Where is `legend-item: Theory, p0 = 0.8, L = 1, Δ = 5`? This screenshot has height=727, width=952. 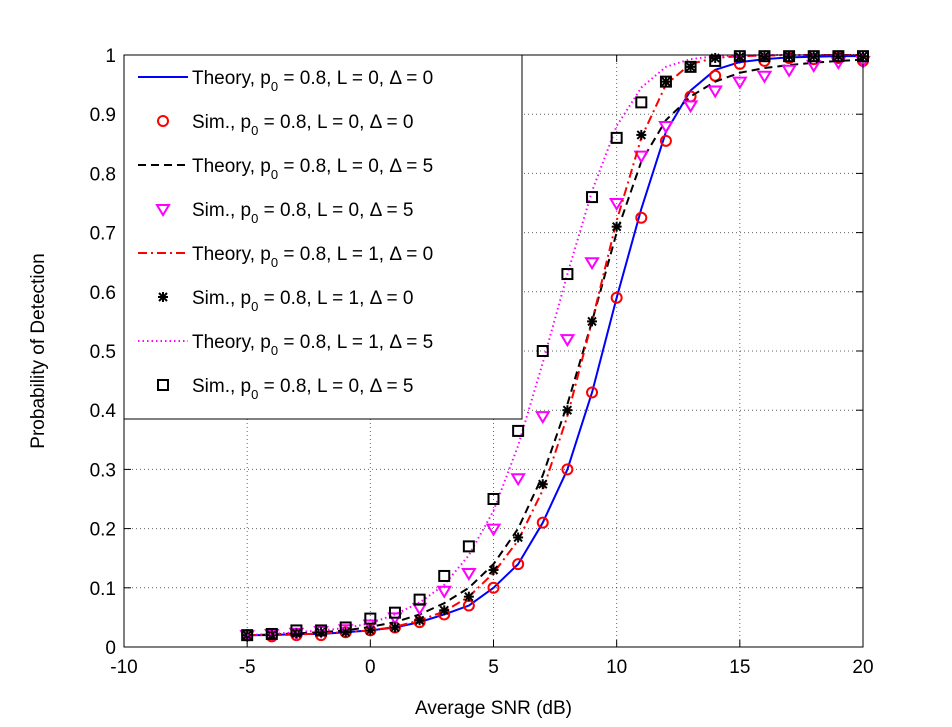
legend-item: Theory, p0 = 0.8, L = 1, Δ = 5 is located at coordinates (285, 345).